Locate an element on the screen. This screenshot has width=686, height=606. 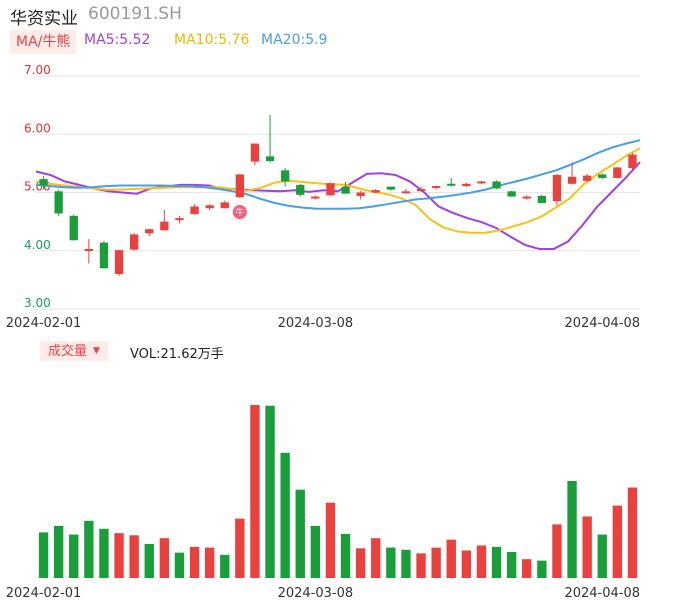
stock-code: 600191.SH is located at coordinates (135, 14).